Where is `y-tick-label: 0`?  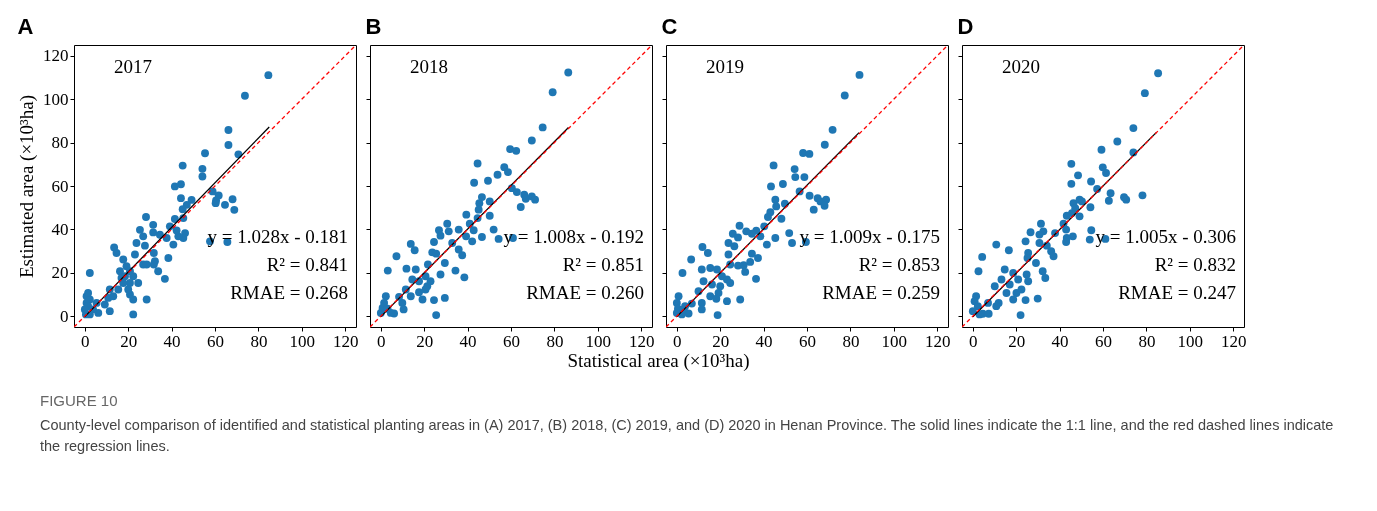 y-tick-label: 0 is located at coordinates (64, 316).